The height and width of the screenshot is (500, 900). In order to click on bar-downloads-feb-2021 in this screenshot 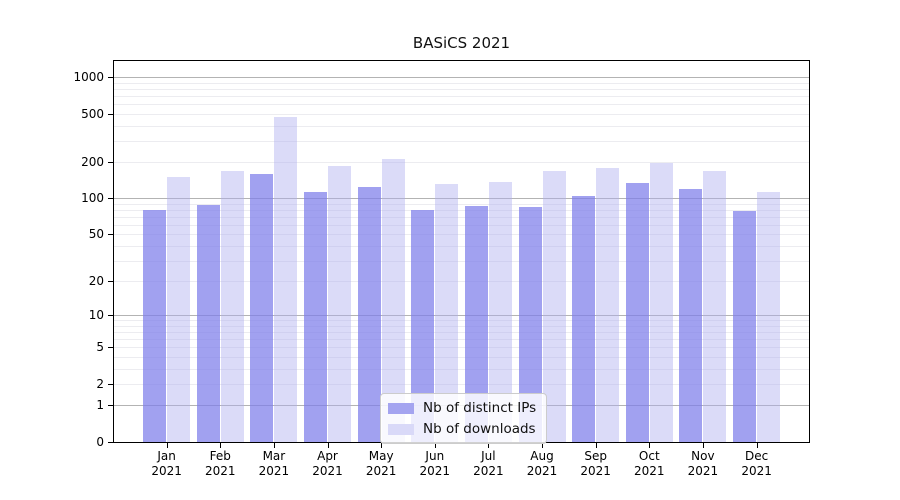, I will do `click(232, 306)`.